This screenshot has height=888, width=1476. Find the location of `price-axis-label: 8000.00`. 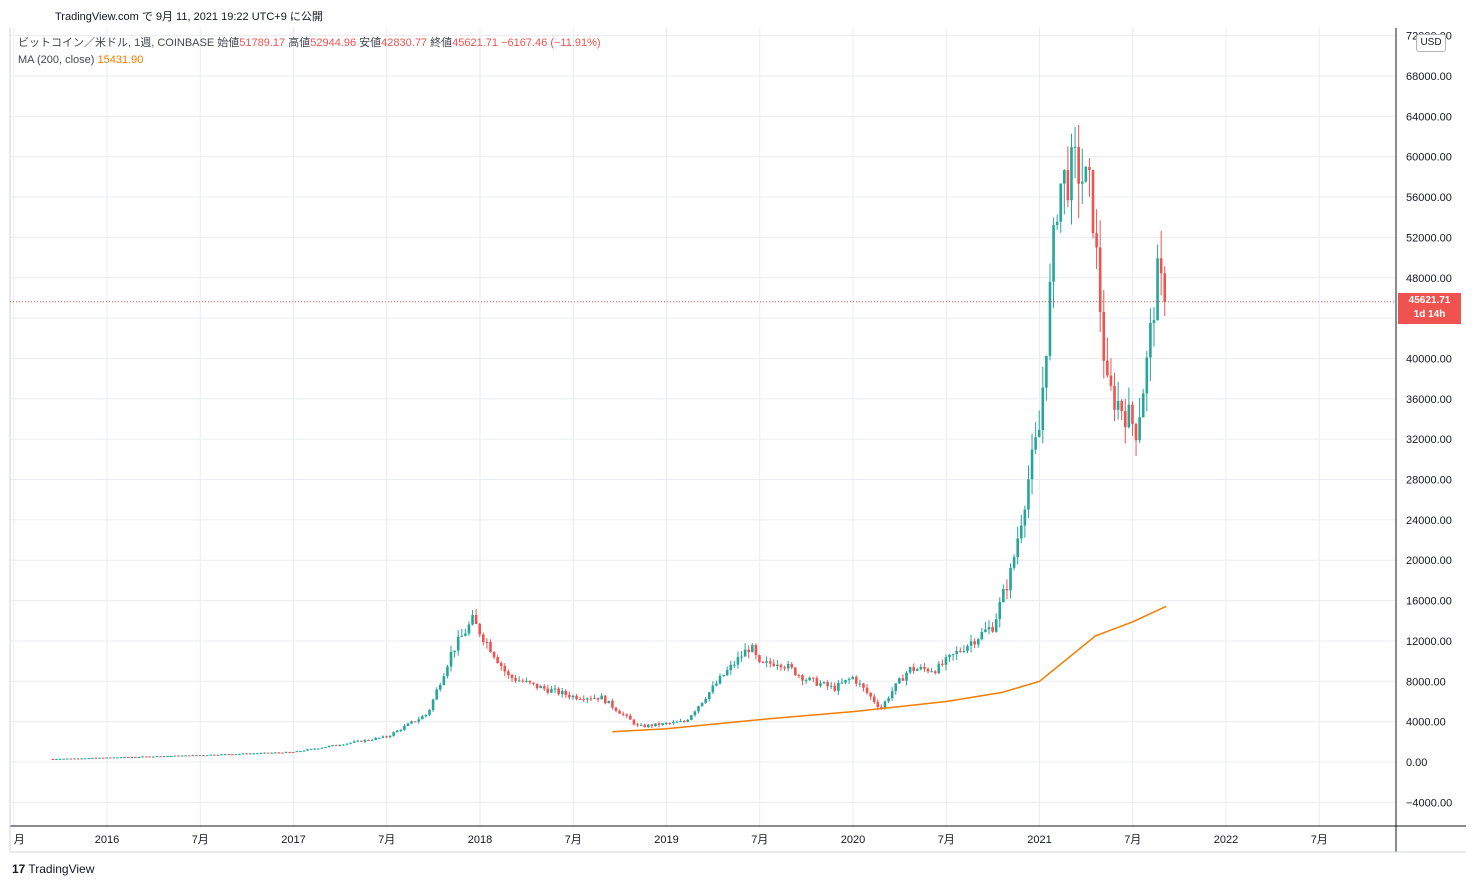

price-axis-label: 8000.00 is located at coordinates (1426, 682).